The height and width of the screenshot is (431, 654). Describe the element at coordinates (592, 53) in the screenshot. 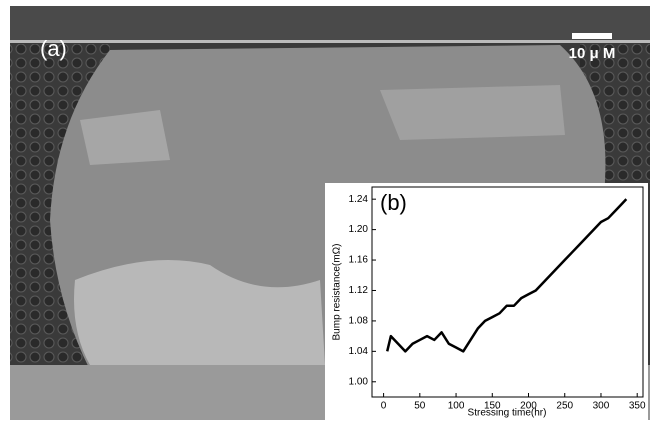

I see `scale-bar-label: 10 μ M` at that location.